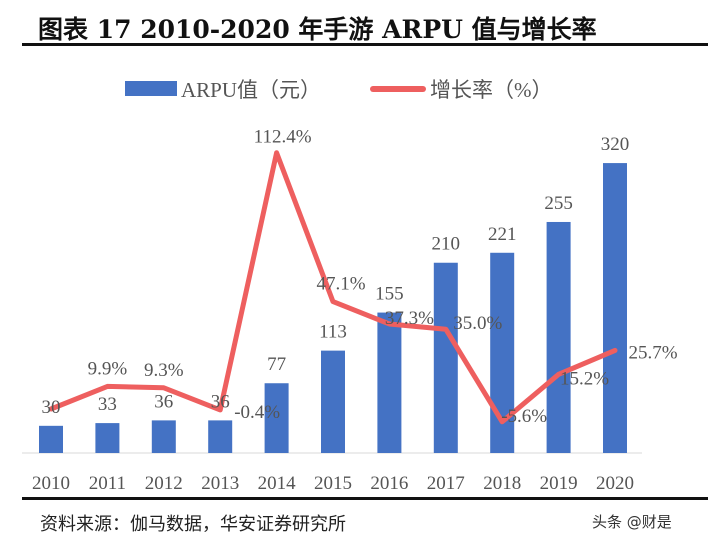 The height and width of the screenshot is (543, 708). What do you see at coordinates (446, 244) in the screenshot?
I see `bar-label-2017: 210` at bounding box center [446, 244].